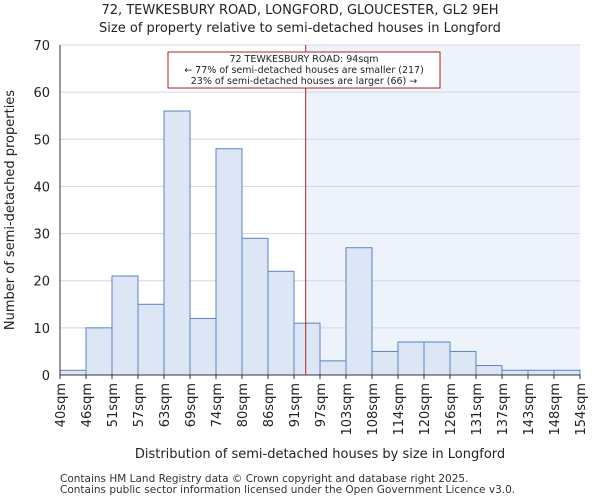 The width and height of the screenshot is (600, 500). I want to click on y-axis-title: Number of semi-detached properties, so click(10, 210).